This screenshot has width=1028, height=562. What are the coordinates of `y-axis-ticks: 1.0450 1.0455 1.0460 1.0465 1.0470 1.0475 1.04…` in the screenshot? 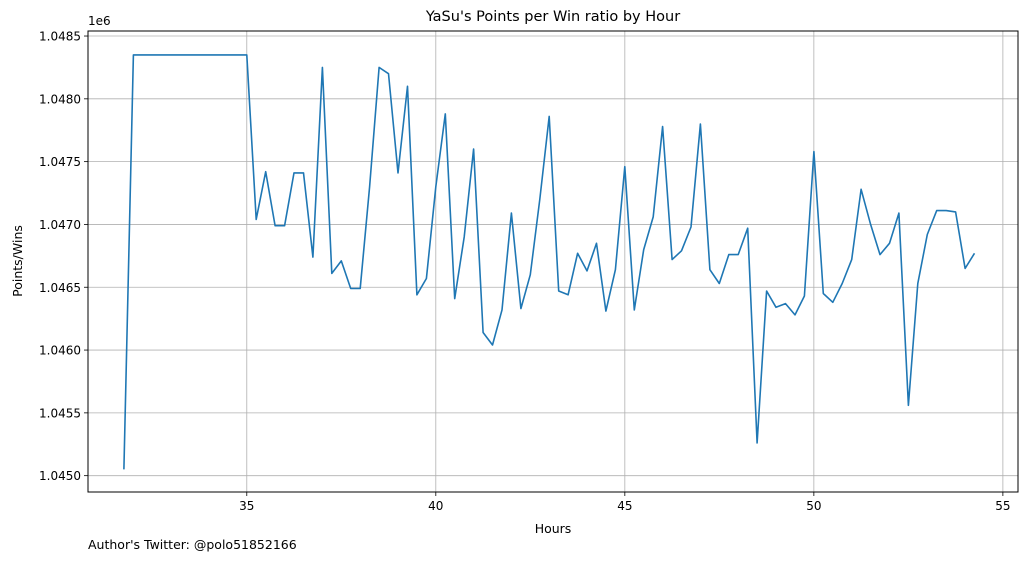 It's located at (63, 256).